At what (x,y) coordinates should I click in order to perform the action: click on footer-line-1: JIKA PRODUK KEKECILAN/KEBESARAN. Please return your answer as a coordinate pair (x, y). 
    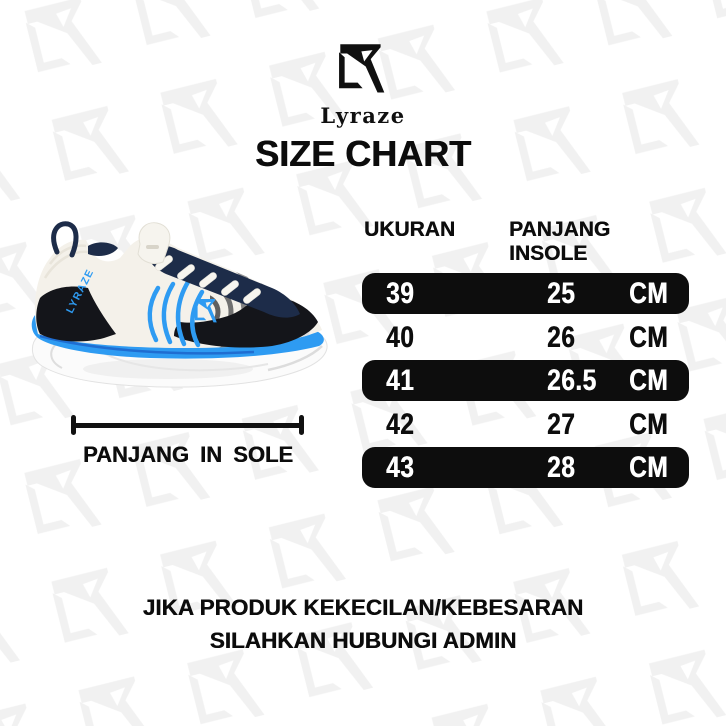
    Looking at the image, I should click on (363, 607).